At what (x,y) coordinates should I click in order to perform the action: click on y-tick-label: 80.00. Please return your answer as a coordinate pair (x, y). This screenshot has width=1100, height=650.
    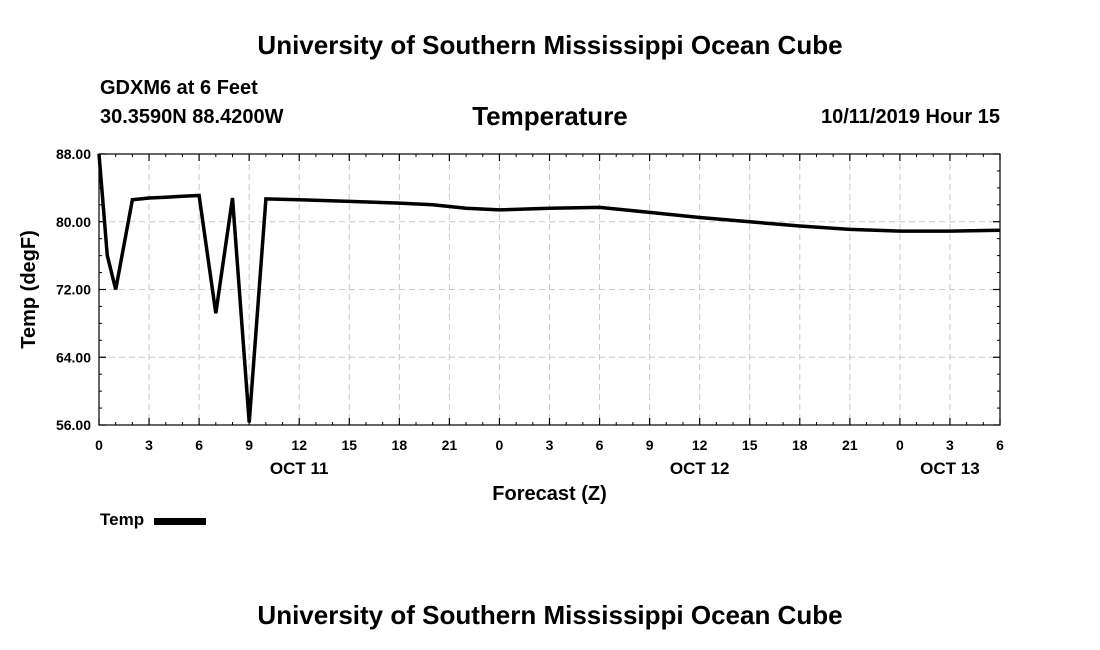
    Looking at the image, I should click on (73, 222).